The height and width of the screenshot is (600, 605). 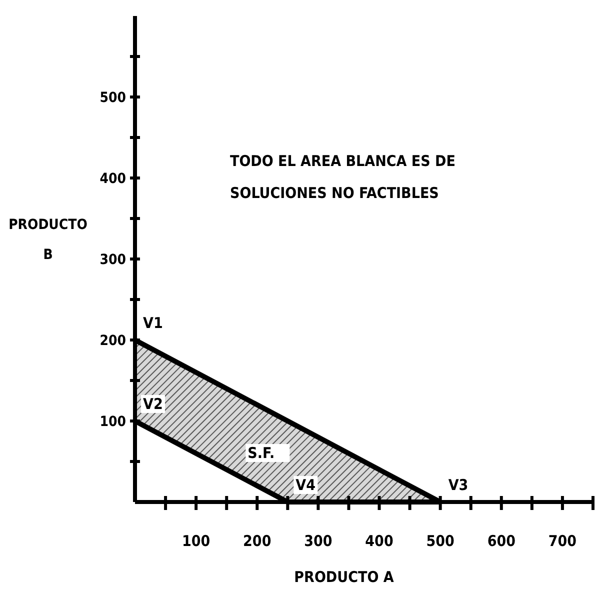 I want to click on x-tick-label: 200, so click(x=257, y=541).